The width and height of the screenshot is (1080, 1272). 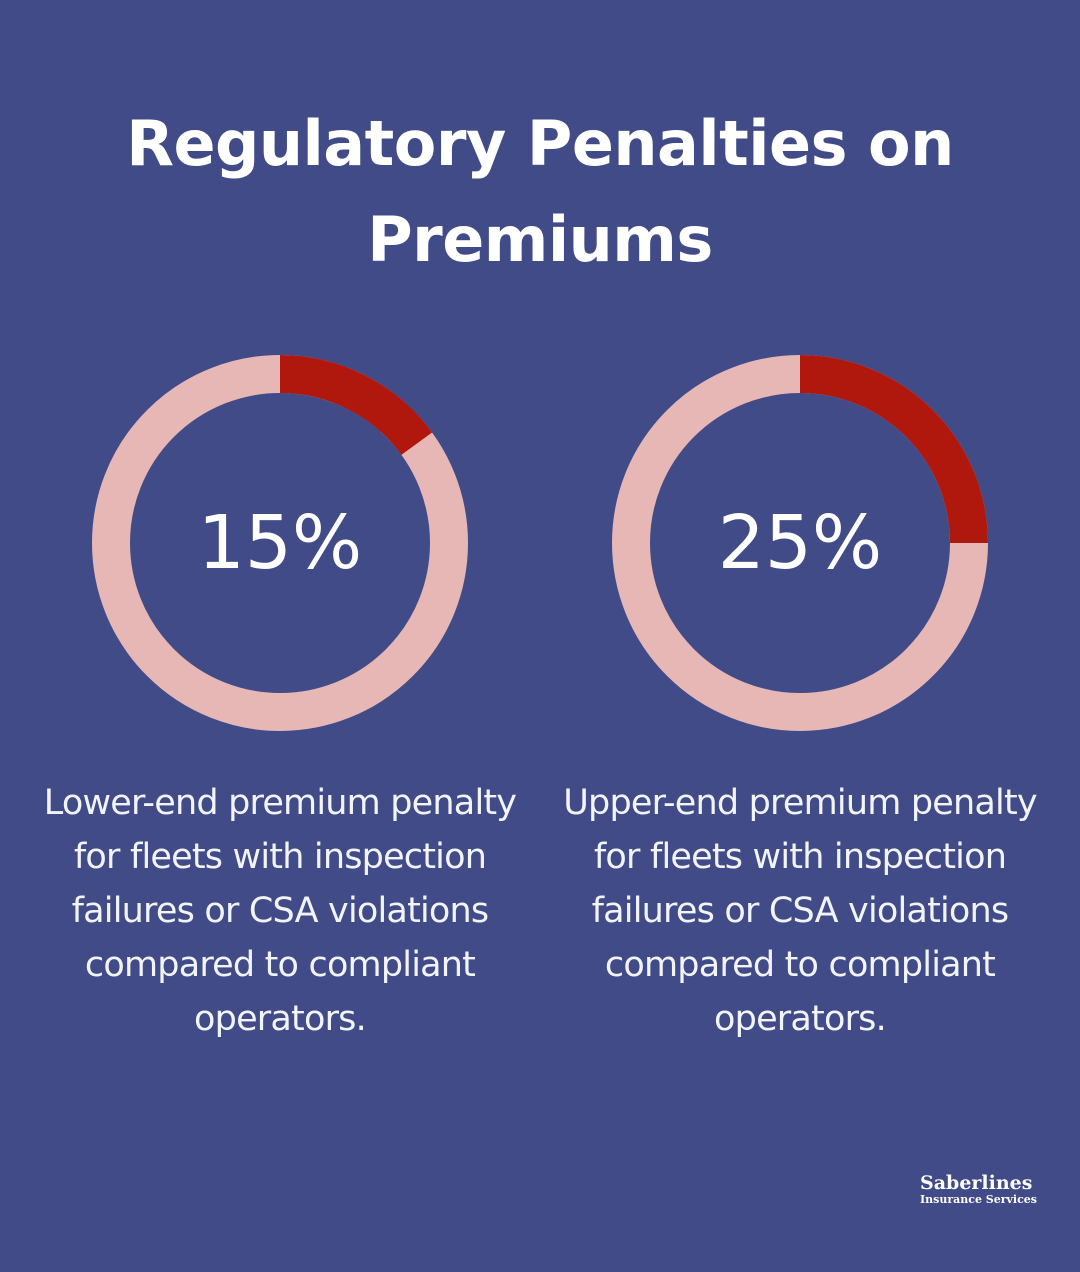 I want to click on brand-logo: Saberlines Insurance Services, so click(x=978, y=1189).